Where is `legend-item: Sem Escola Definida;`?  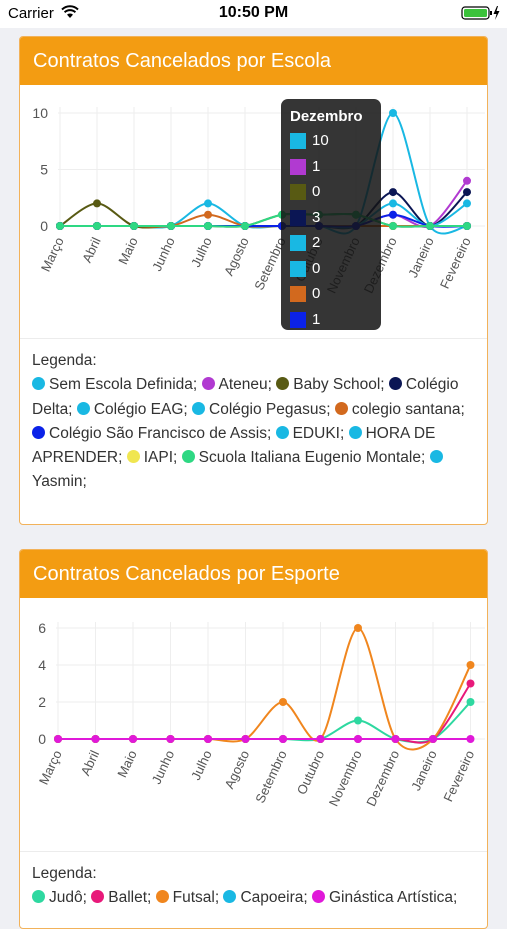 legend-item: Sem Escola Definida; is located at coordinates (114, 384).